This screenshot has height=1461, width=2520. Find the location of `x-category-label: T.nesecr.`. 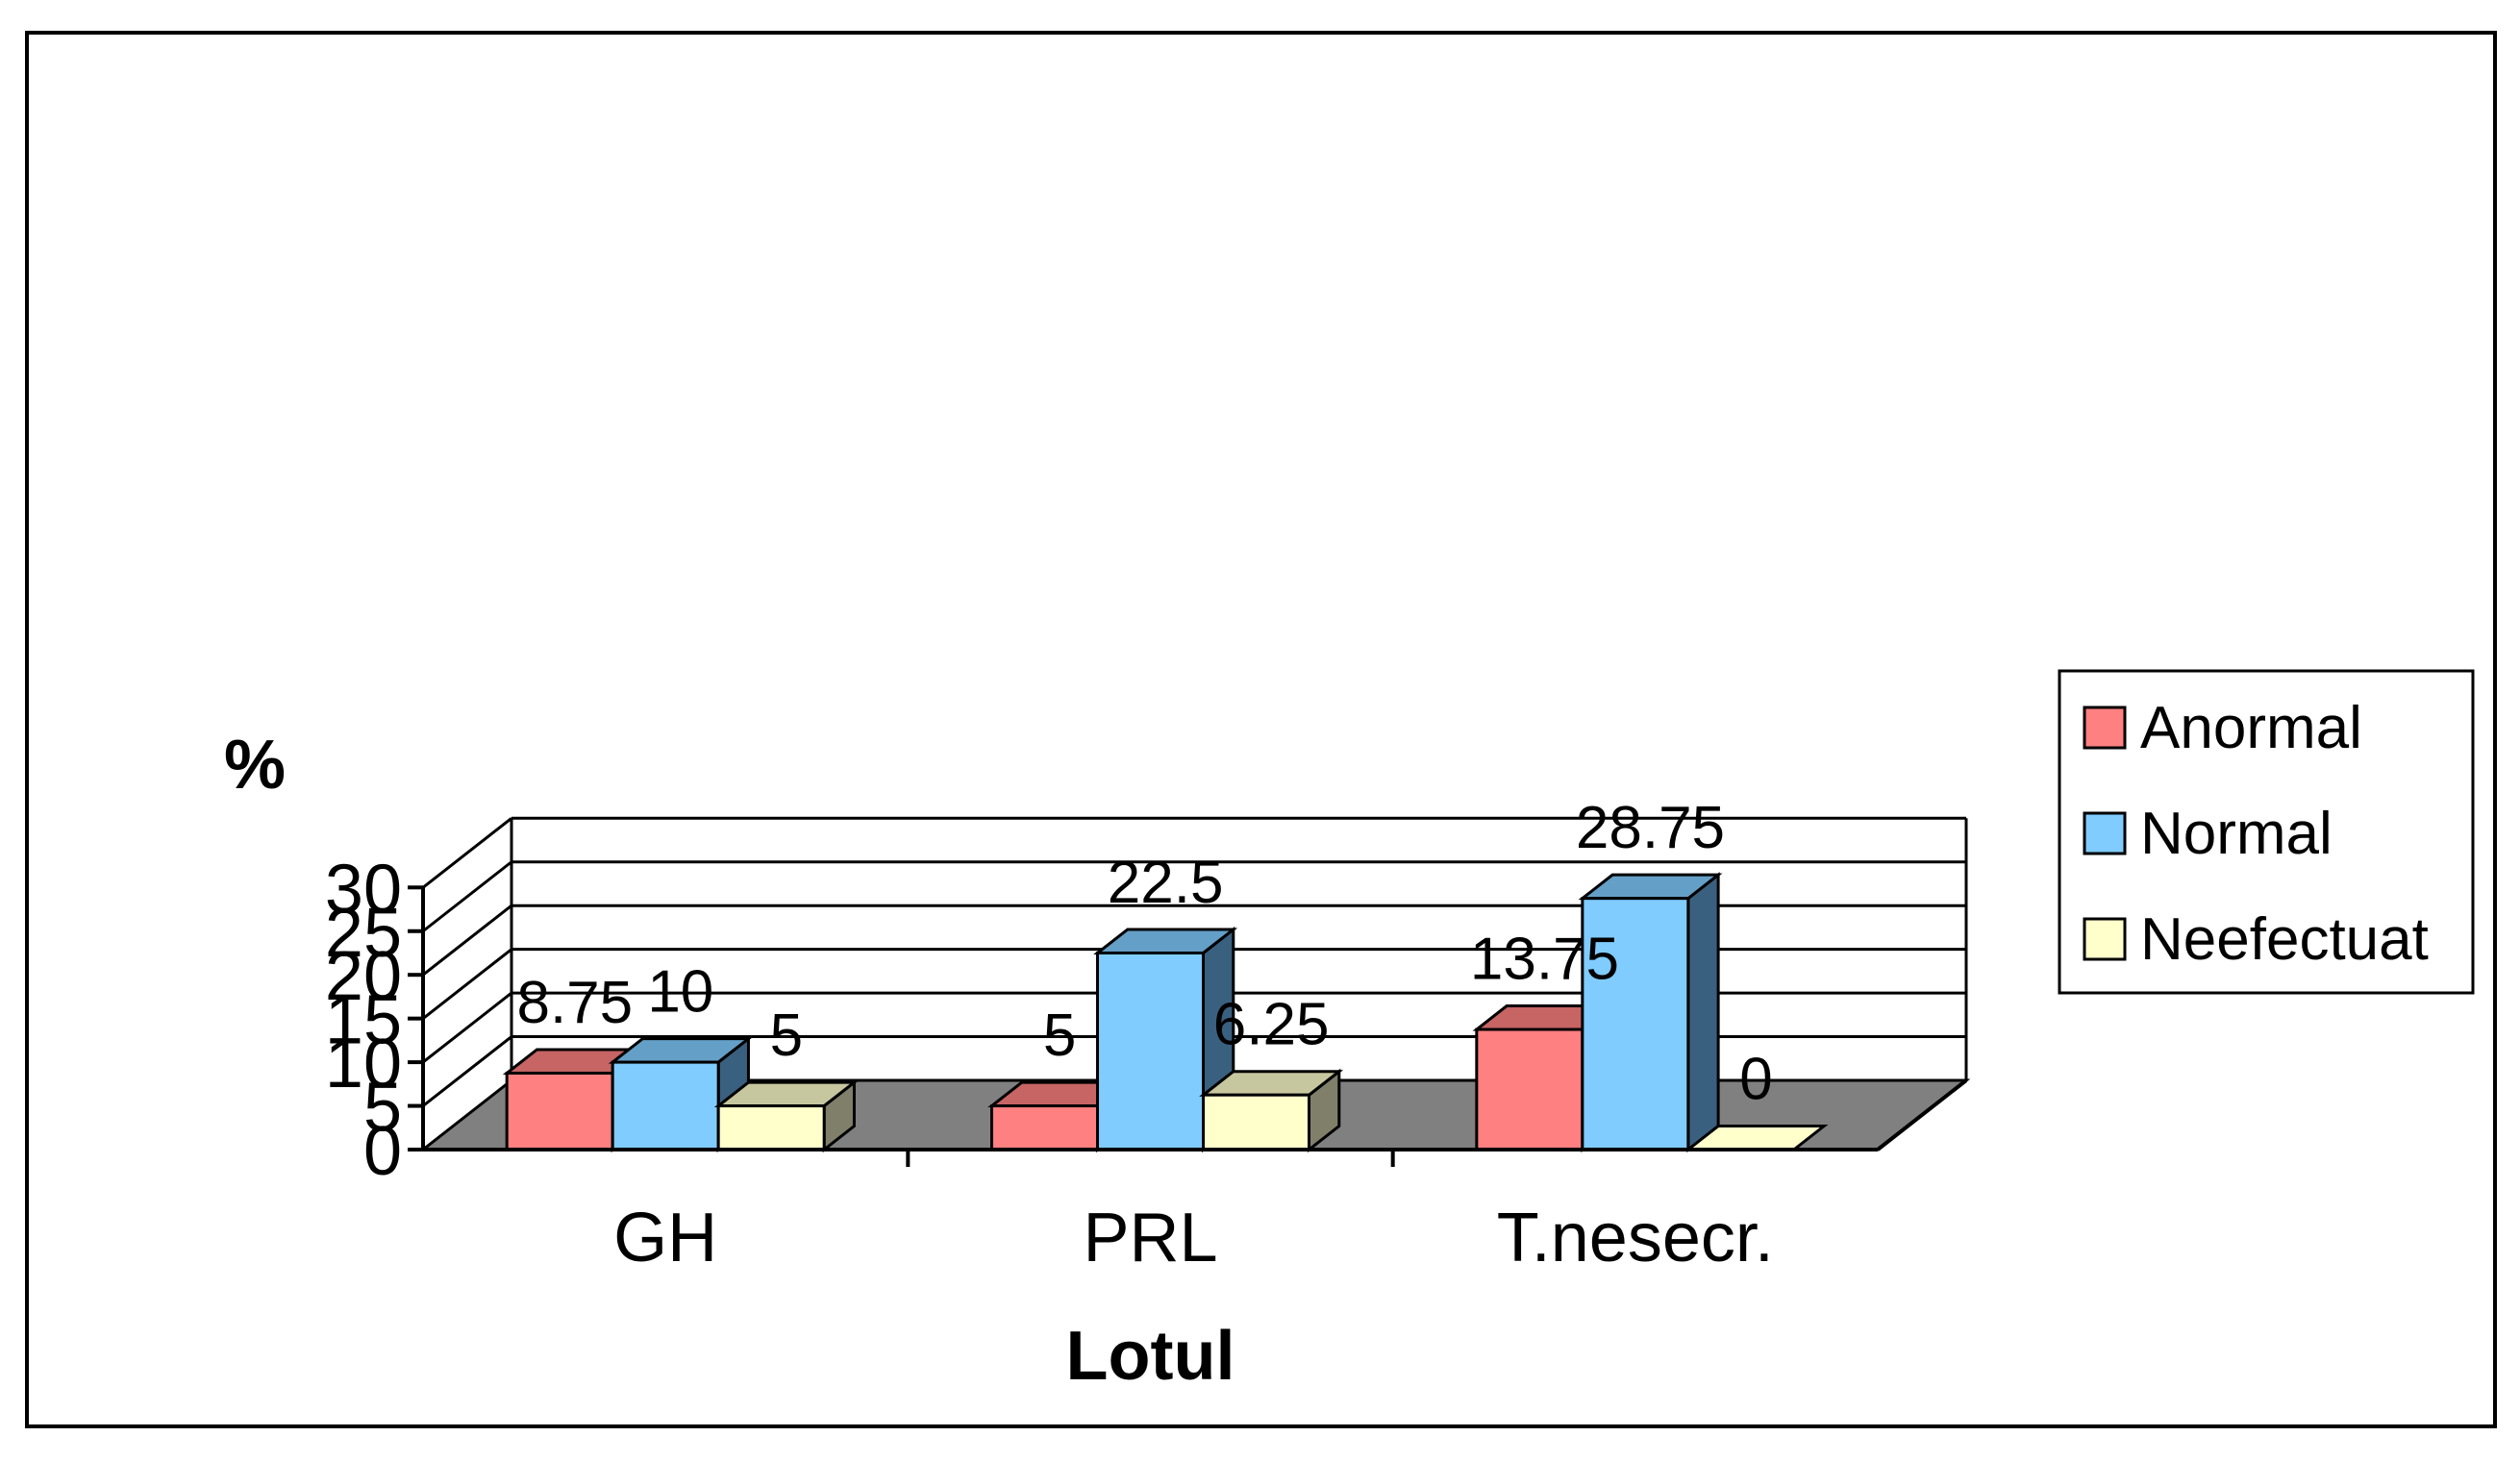

x-category-label: T.nesecr. is located at coordinates (1636, 1238).